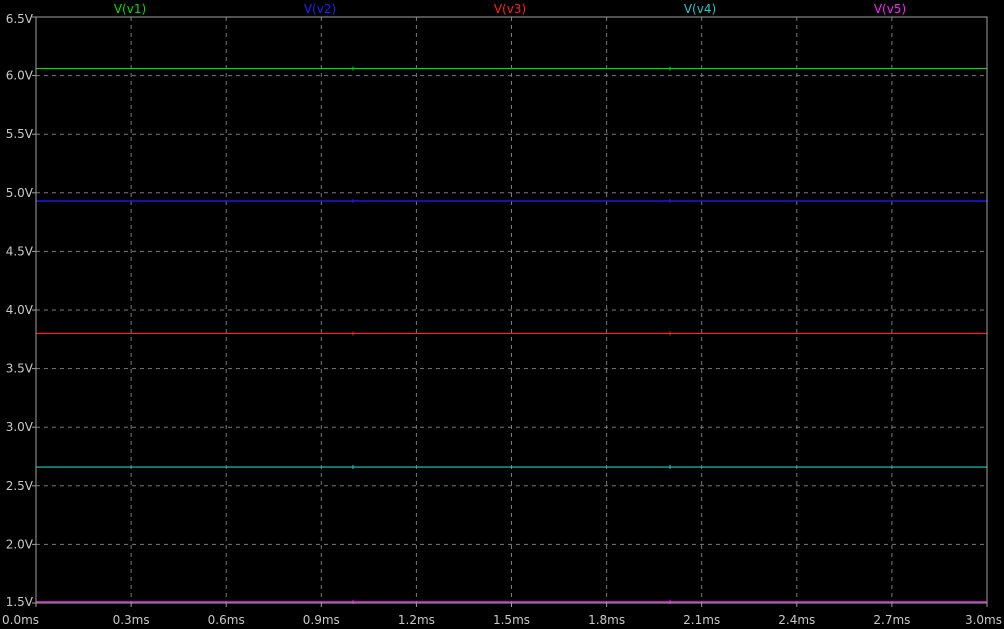 The image size is (1004, 629). Describe the element at coordinates (890, 9) in the screenshot. I see `legend-entry: V(v5)` at that location.